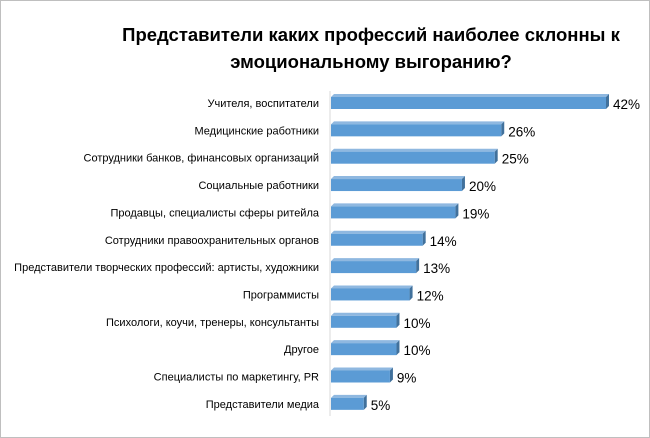 This screenshot has height=438, width=650. Describe the element at coordinates (436, 268) in the screenshot. I see `value-label: 13%` at that location.